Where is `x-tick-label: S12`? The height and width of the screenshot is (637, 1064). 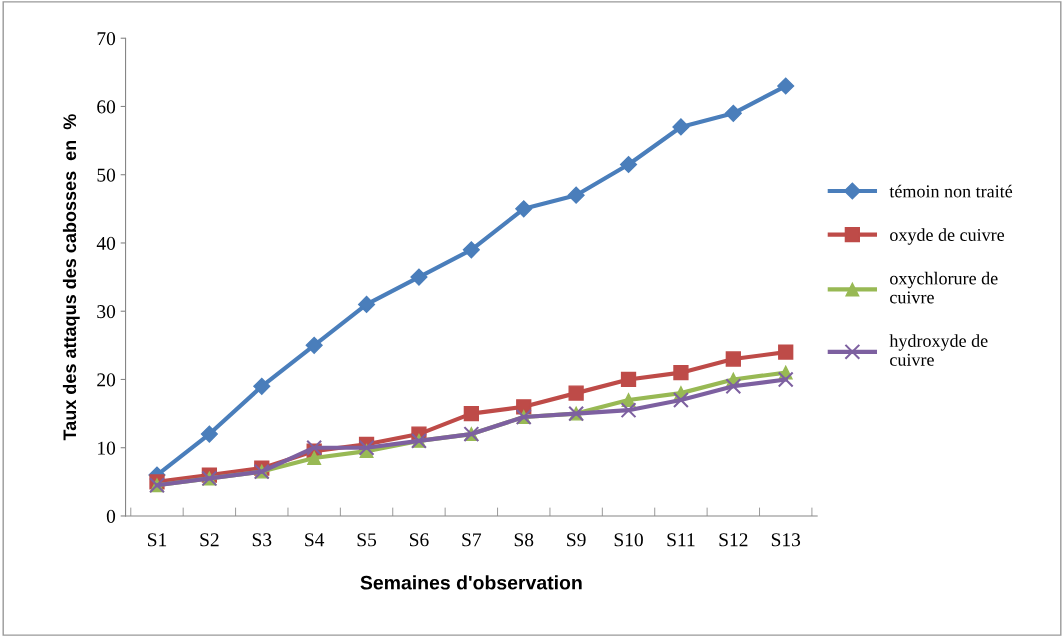 x-tick-label: S12 is located at coordinates (733, 540).